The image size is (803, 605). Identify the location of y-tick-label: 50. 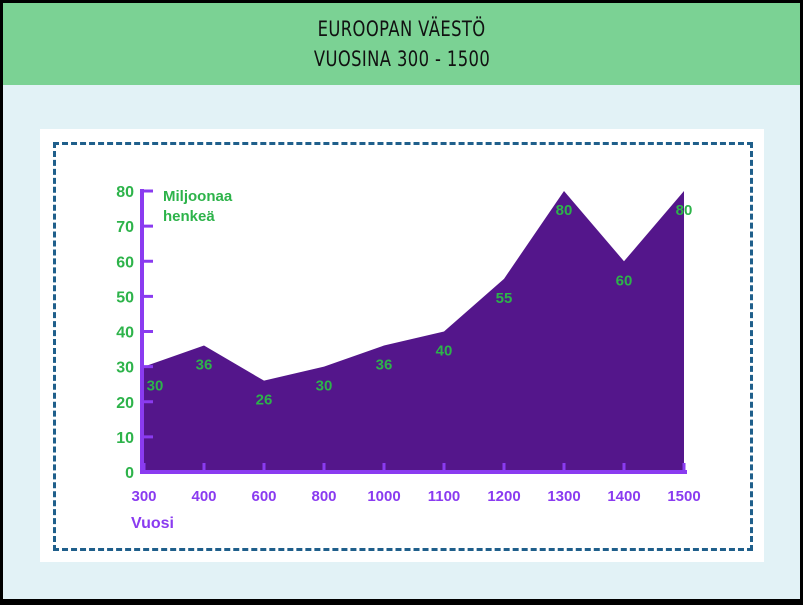
(125, 297).